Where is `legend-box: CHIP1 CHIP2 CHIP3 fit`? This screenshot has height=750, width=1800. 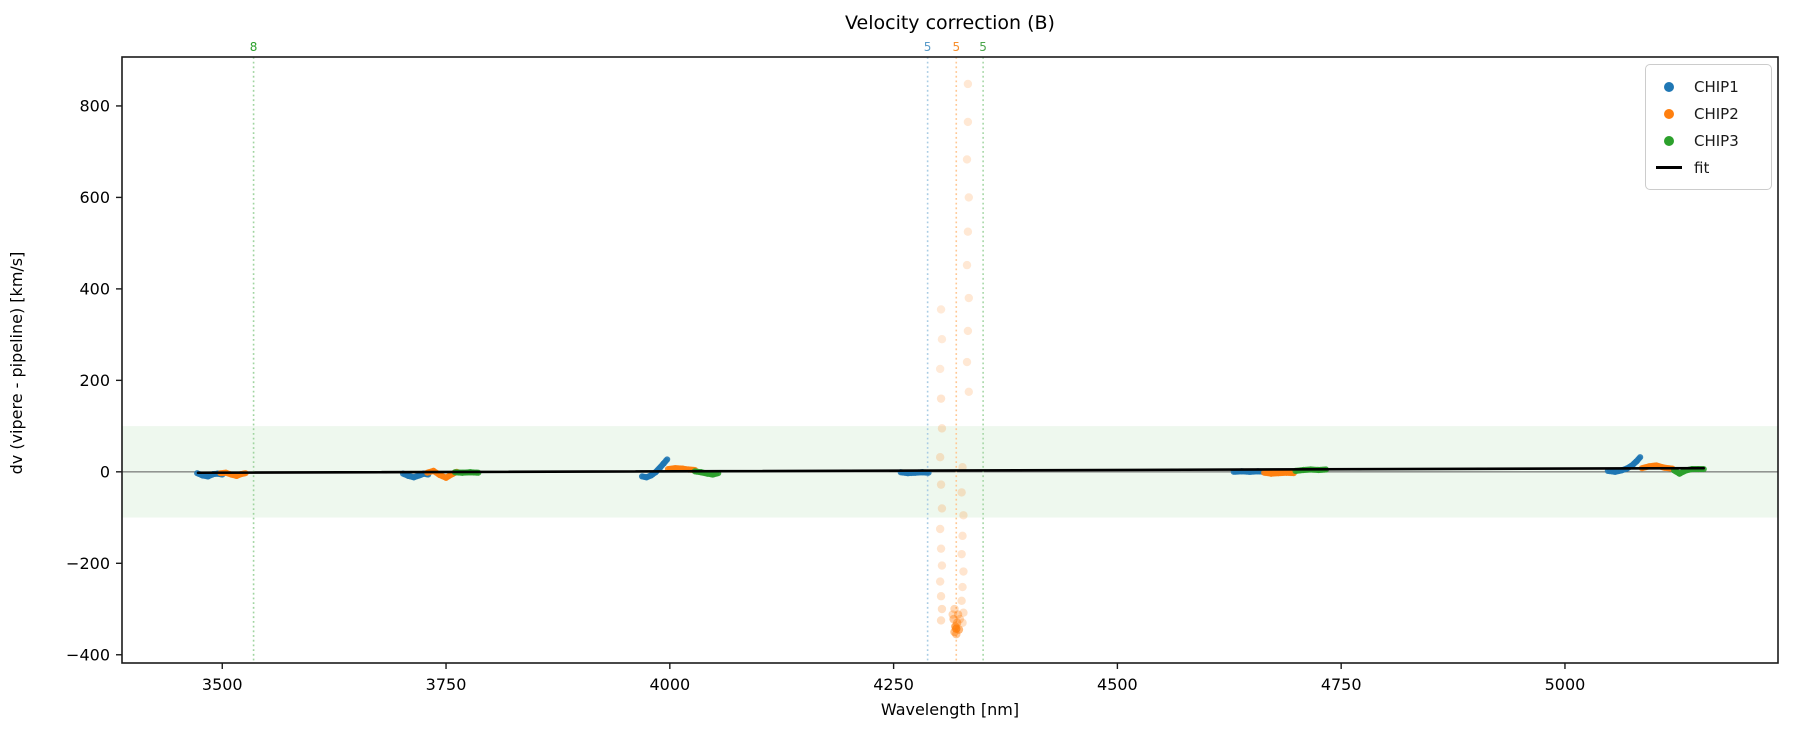
legend-box: CHIP1 CHIP2 CHIP3 fit is located at coordinates (1708, 127).